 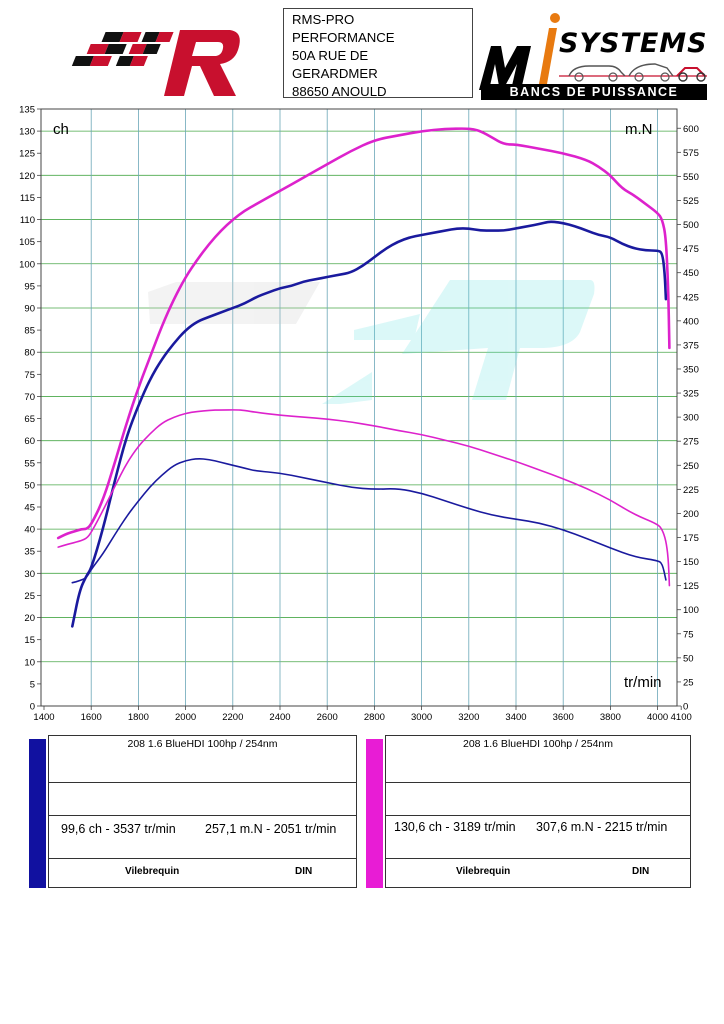 What do you see at coordinates (369, 521) in the screenshot?
I see `curve-torque-blue` at bounding box center [369, 521].